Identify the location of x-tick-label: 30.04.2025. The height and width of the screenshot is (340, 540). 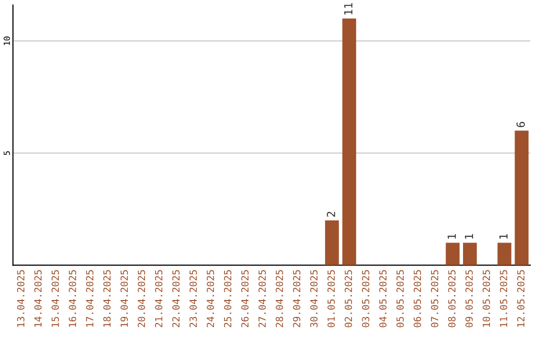
(314, 299).